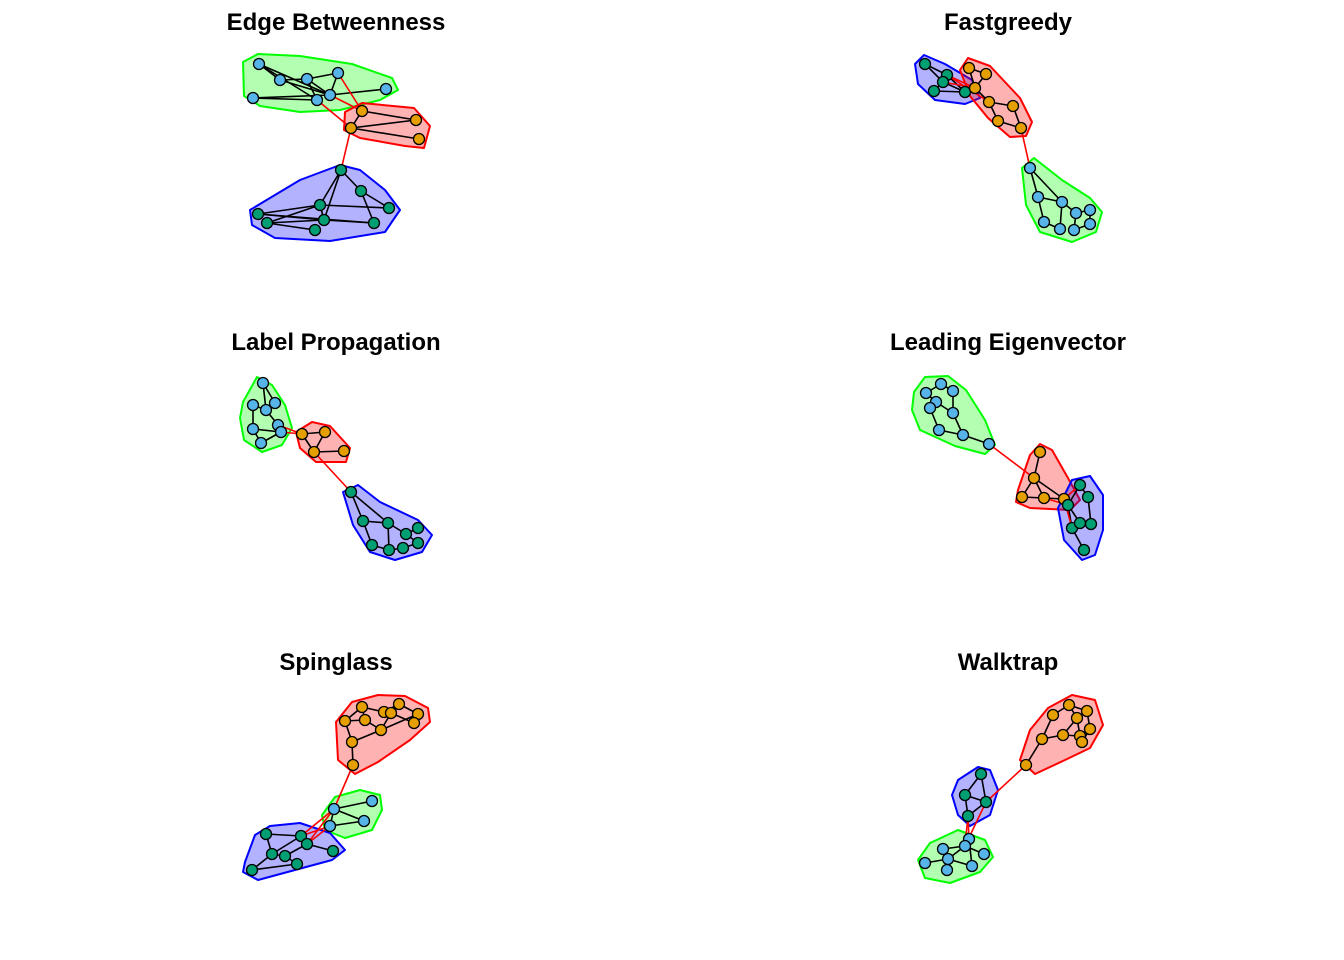 This screenshot has width=1344, height=960. I want to click on panel-title: Spinglass, so click(336, 662).